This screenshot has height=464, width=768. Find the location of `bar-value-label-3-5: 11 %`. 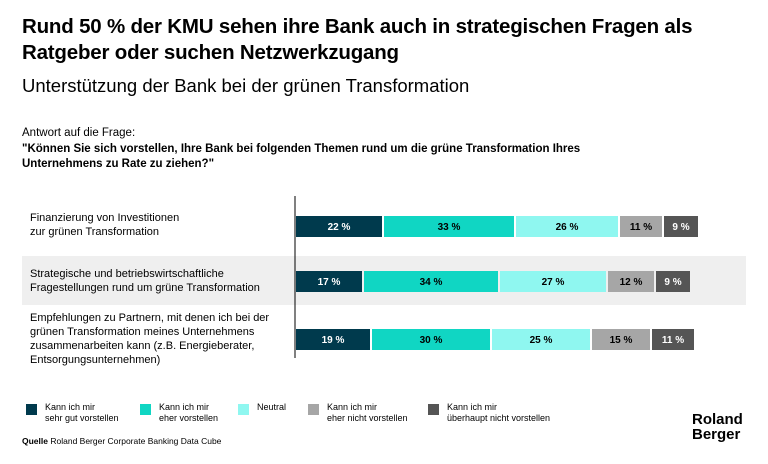

bar-value-label-3-5: 11 % is located at coordinates (673, 340).